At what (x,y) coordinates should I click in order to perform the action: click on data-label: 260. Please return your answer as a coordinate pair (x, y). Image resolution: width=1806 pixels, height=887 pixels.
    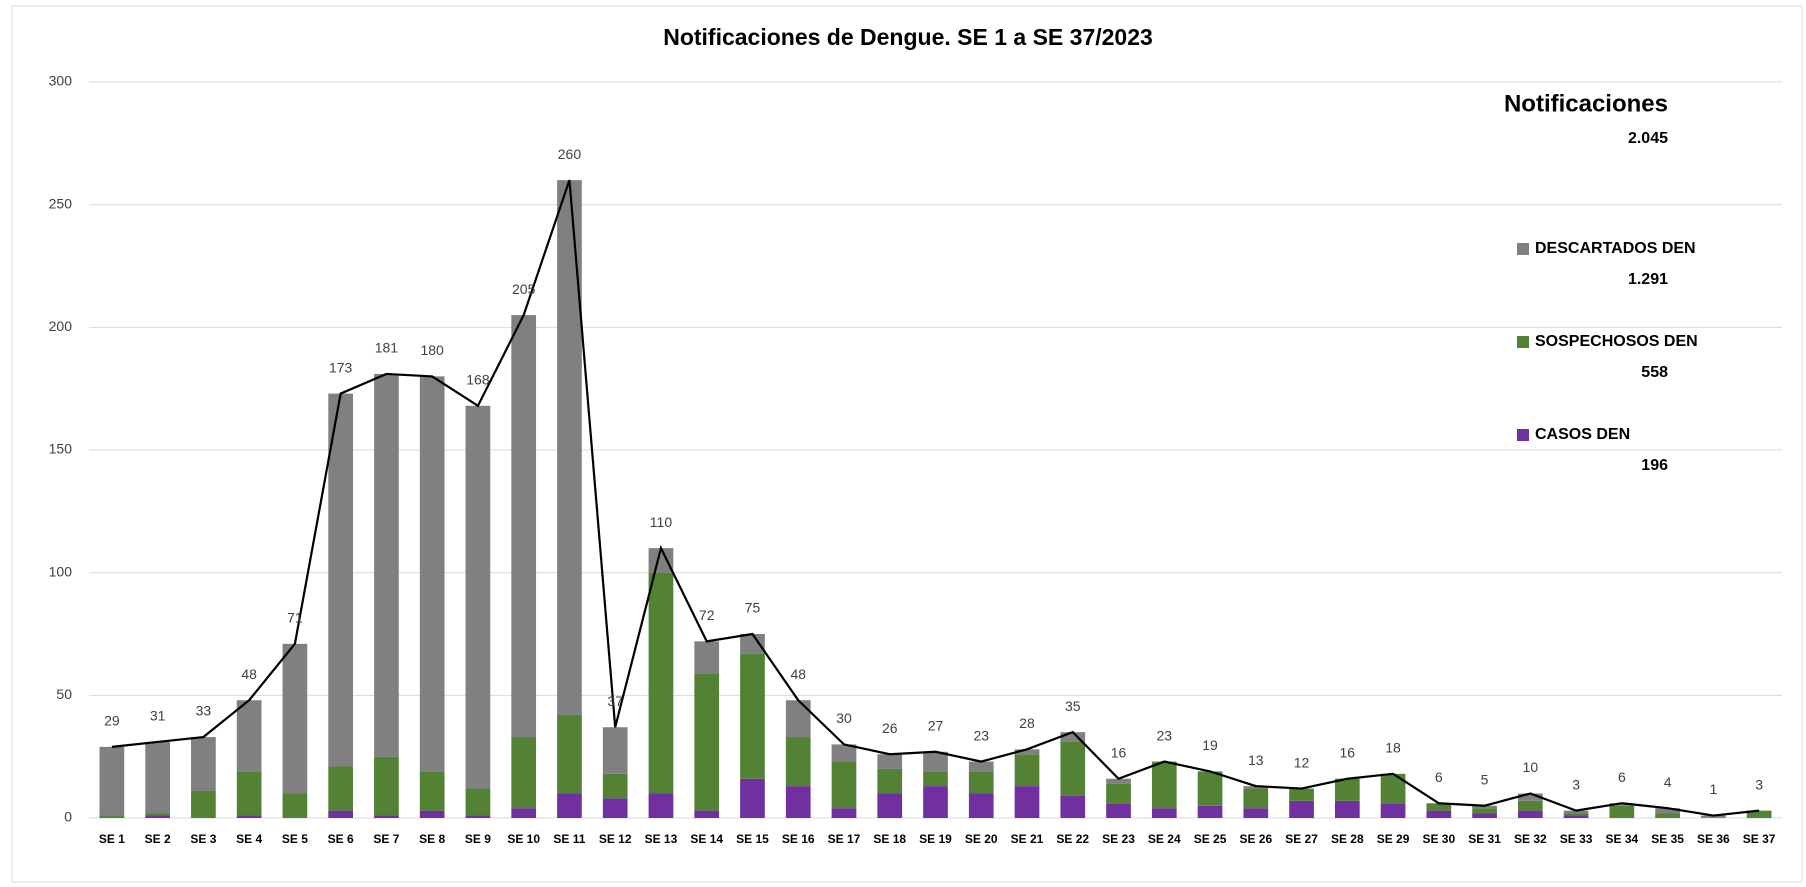
    Looking at the image, I should click on (570, 154).